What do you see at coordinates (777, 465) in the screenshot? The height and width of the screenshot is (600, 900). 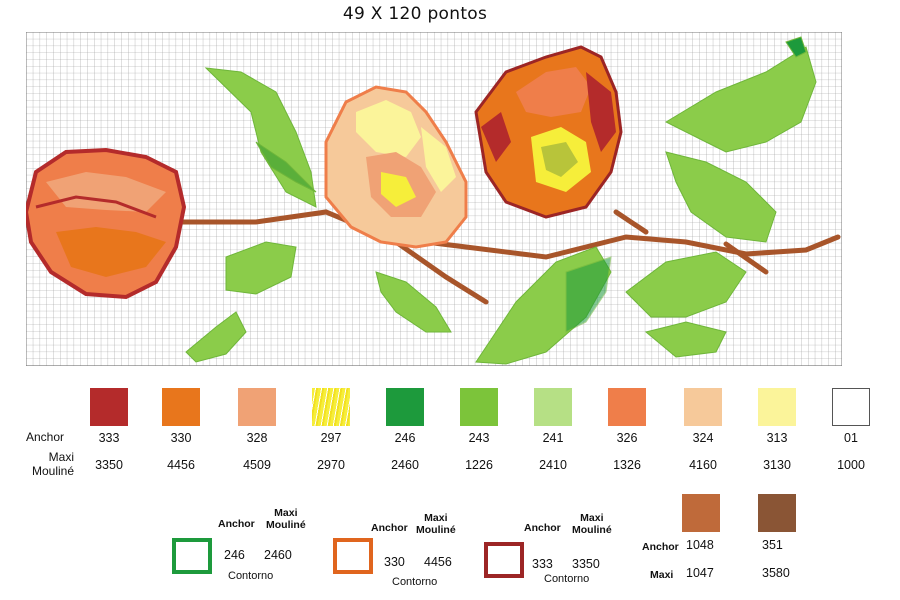 I see `maxi-number: 3130` at bounding box center [777, 465].